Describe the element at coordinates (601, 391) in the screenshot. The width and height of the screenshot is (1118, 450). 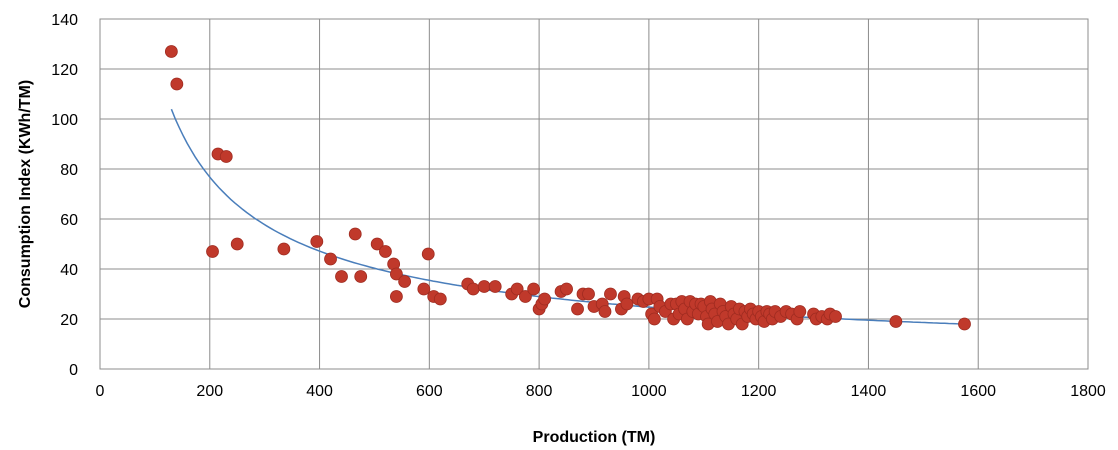
I see `x-axis-ticks: 0 200 400 600 800 1000 1200 1400 1600 1800` at that location.